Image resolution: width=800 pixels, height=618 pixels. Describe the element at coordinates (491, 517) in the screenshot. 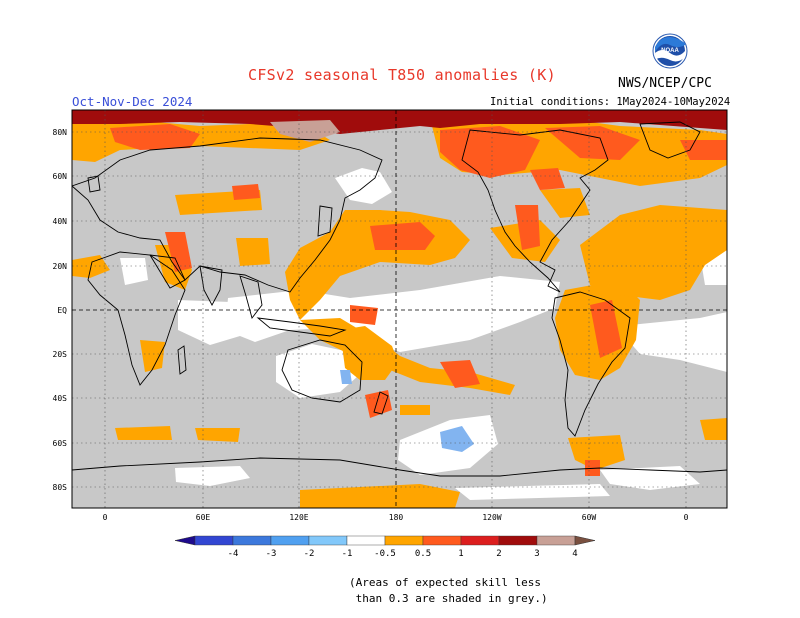

I see `lon-label: 120W` at that location.